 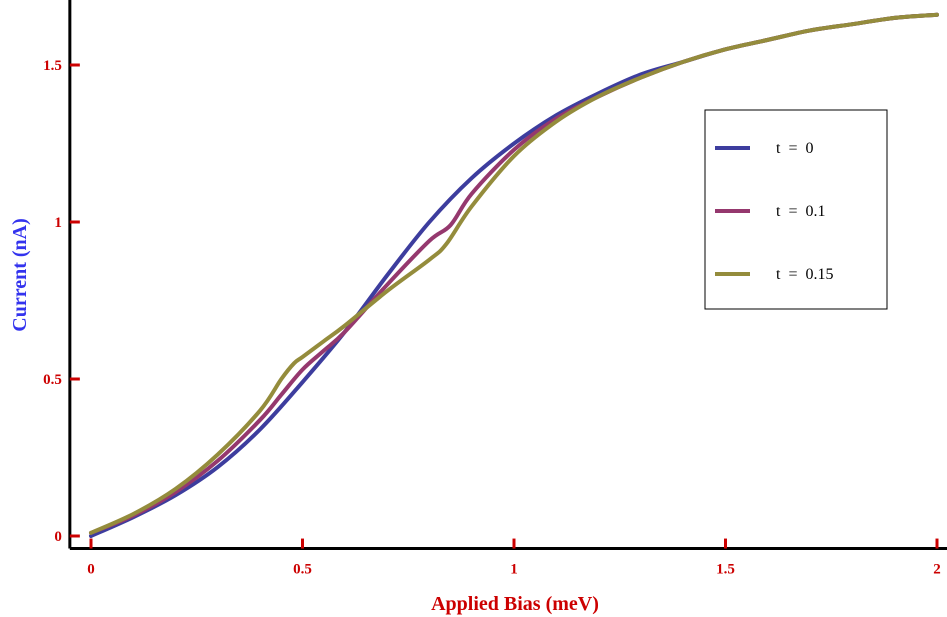 What do you see at coordinates (515, 604) in the screenshot?
I see `x-axis-label: Applied Bias (meV)` at bounding box center [515, 604].